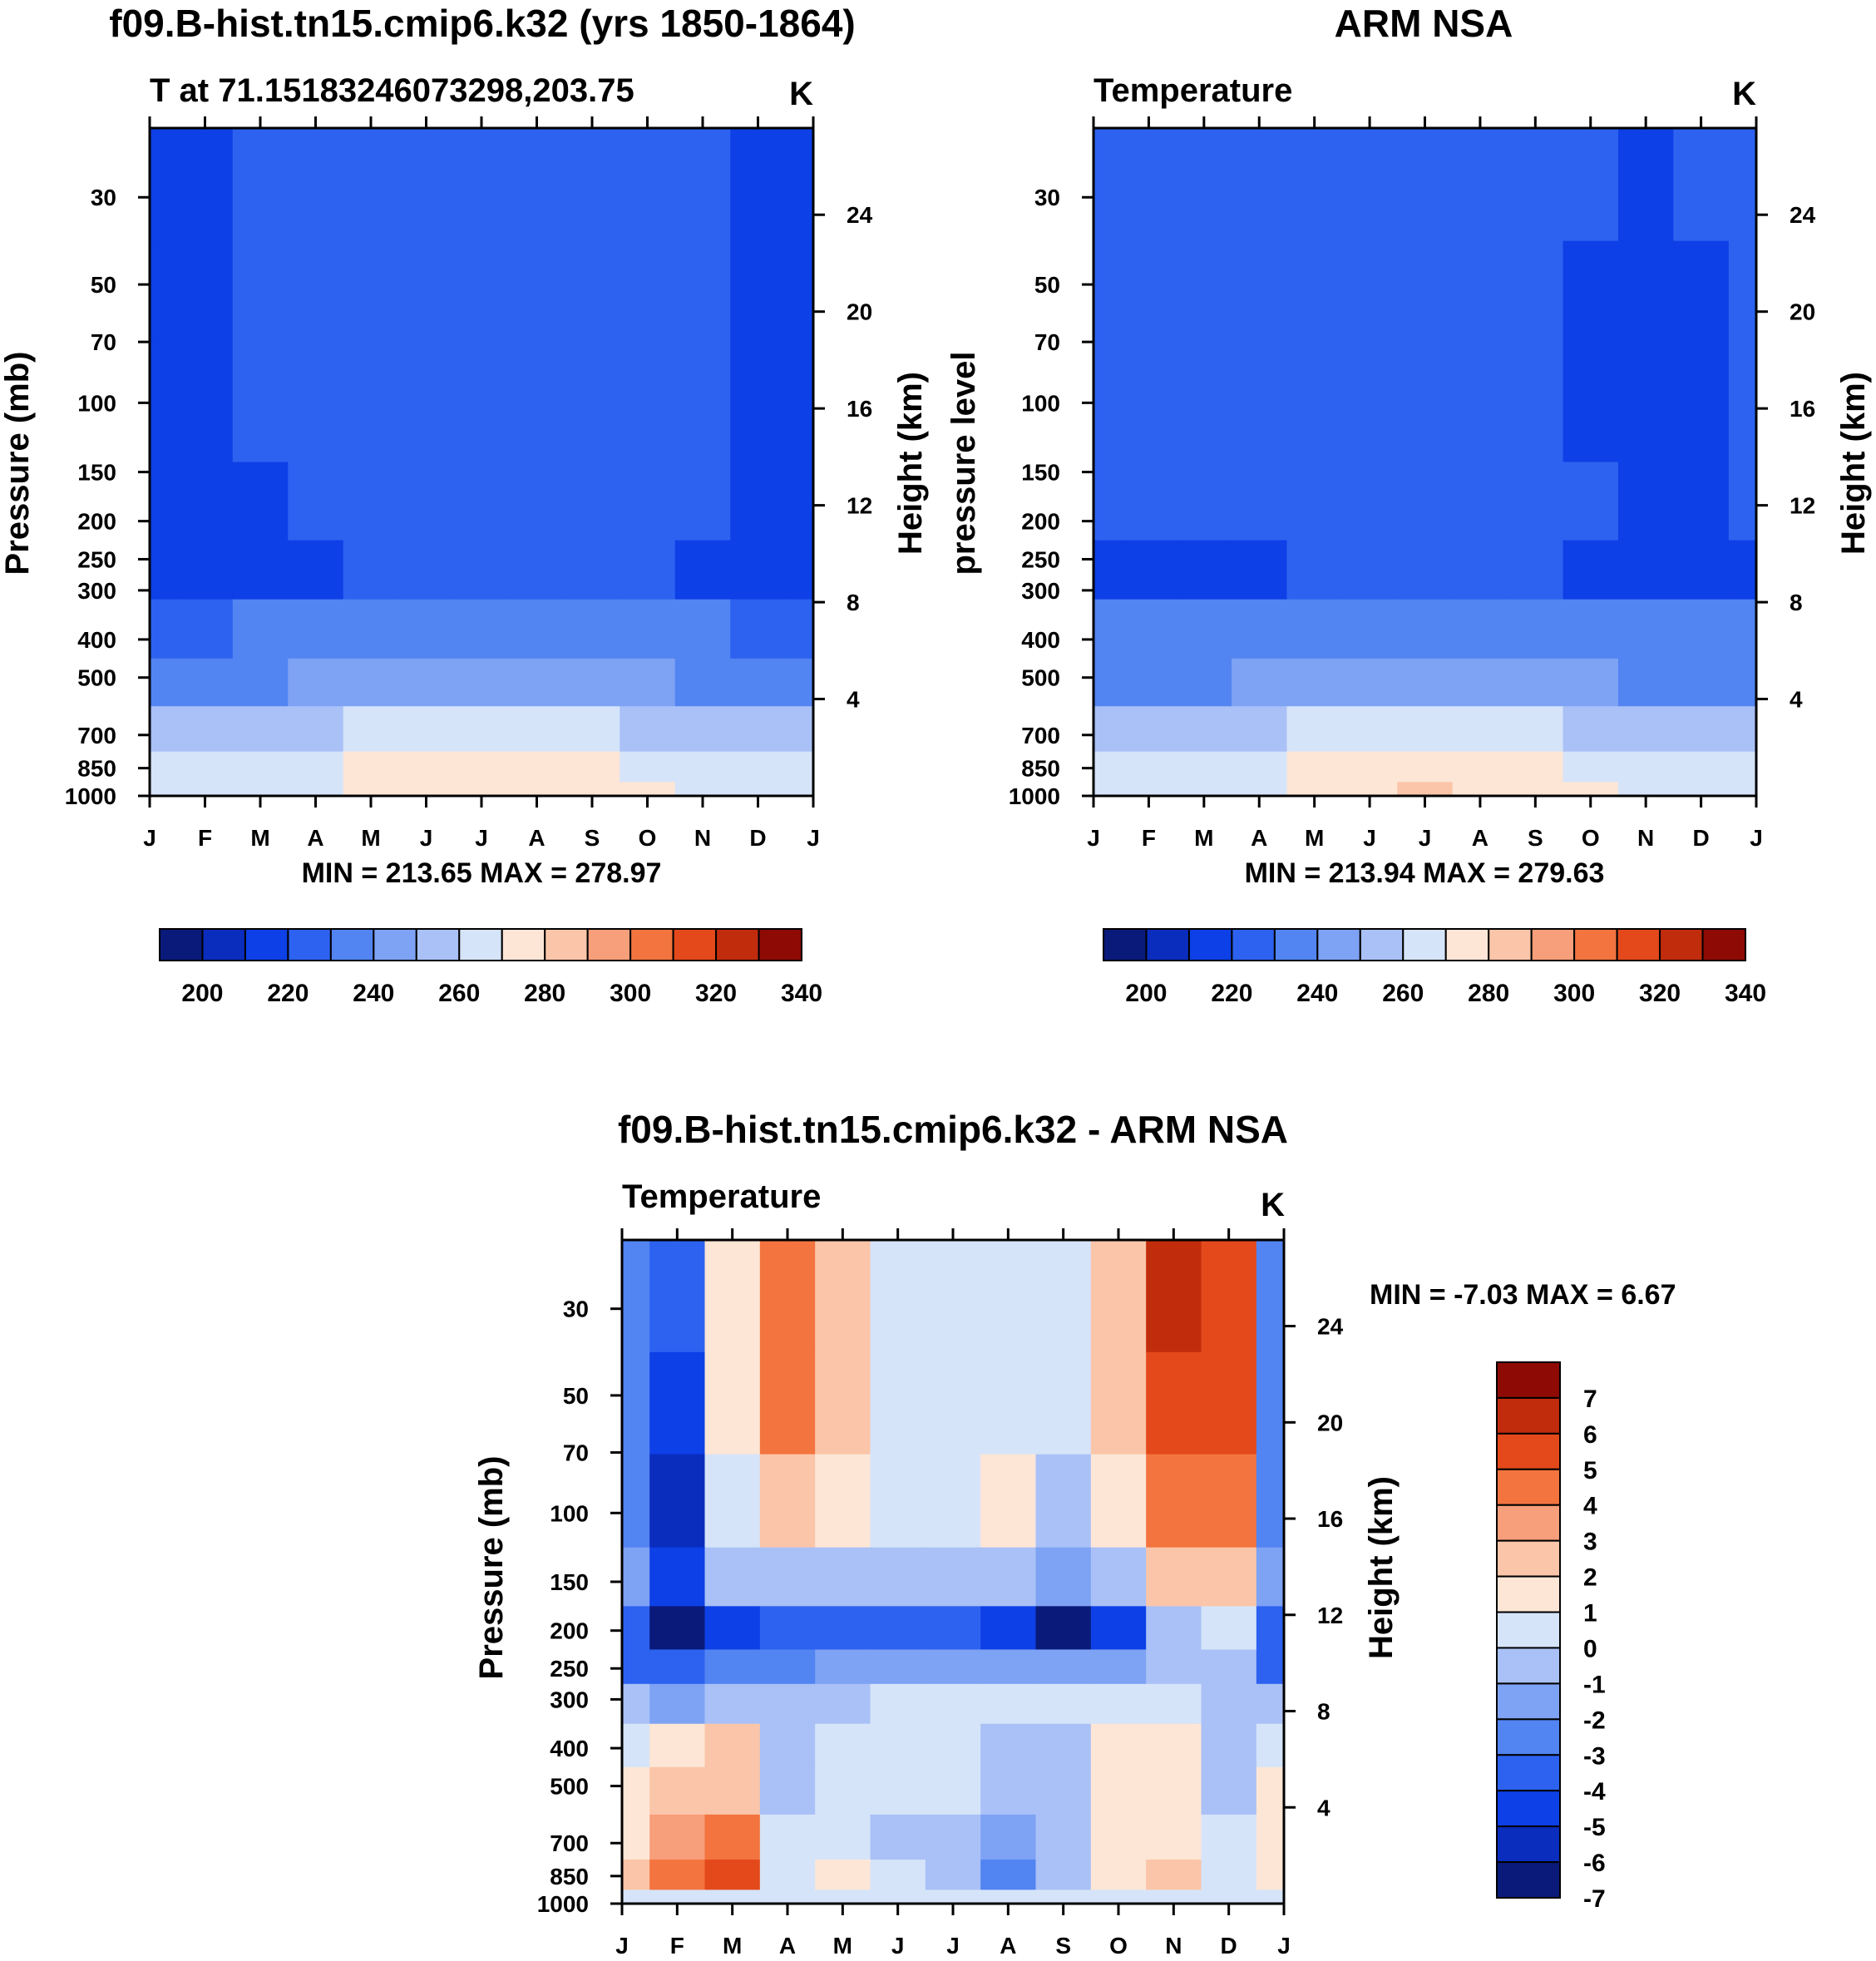 Image resolution: width=1876 pixels, height=1961 pixels. Describe the element at coordinates (569, 1582) in the screenshot. I see `diff-y-tick-label: 150` at that location.